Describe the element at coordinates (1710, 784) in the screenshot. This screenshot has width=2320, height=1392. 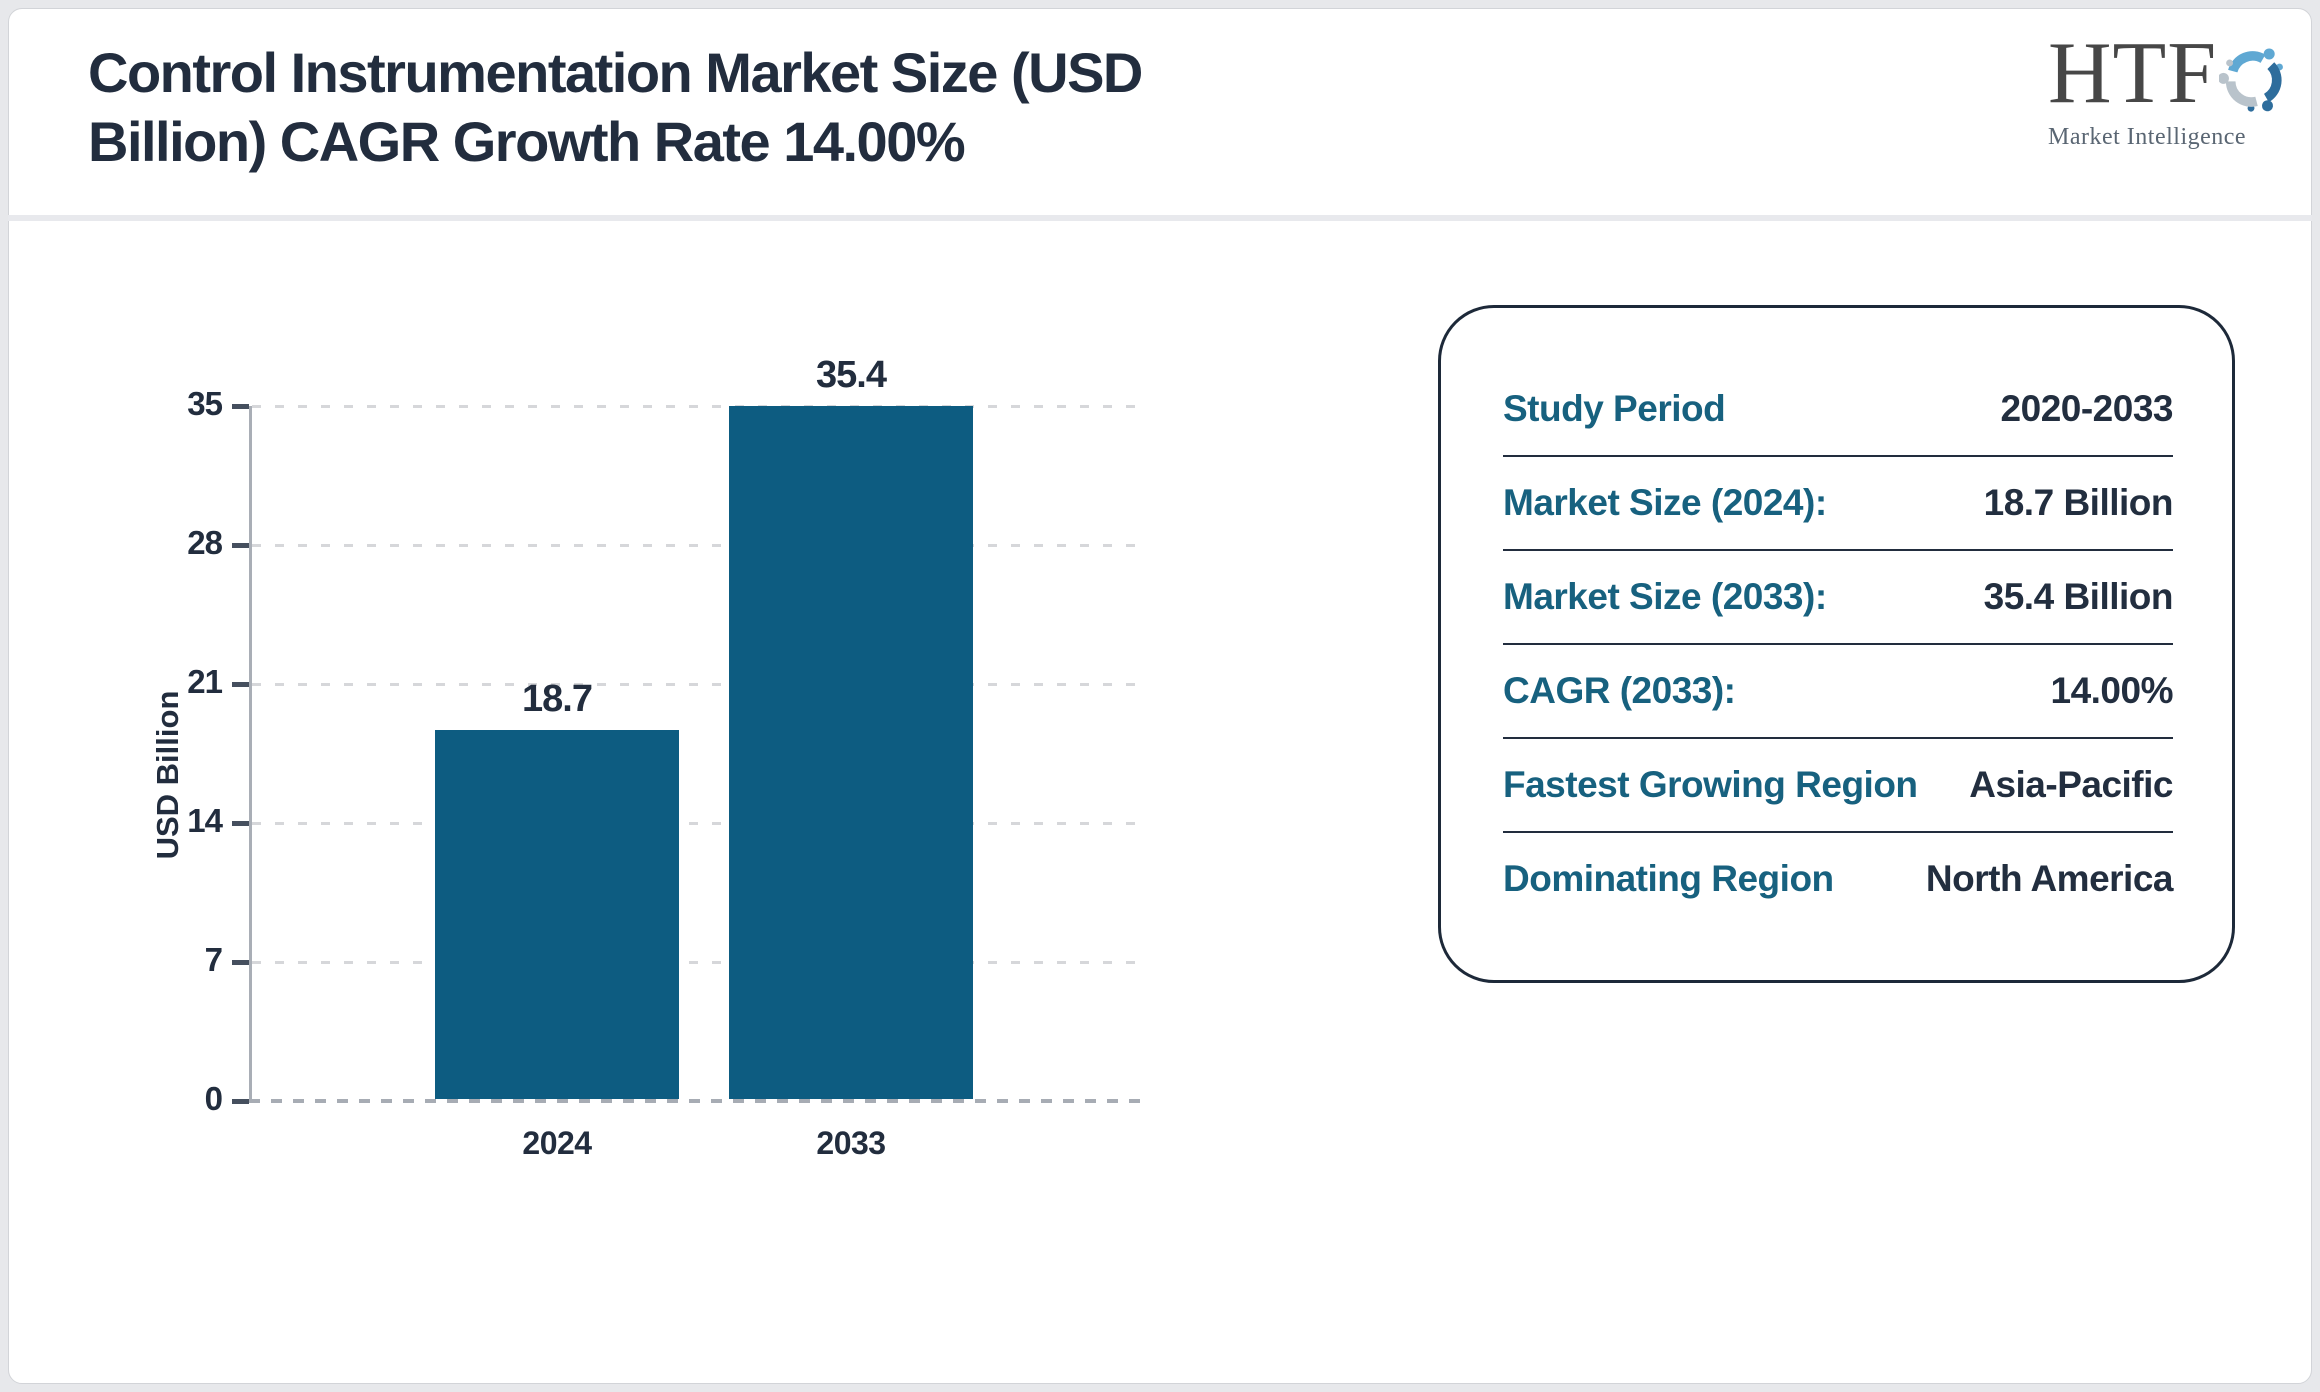
I see `summary-row-label: Fastest Growing Region` at that location.